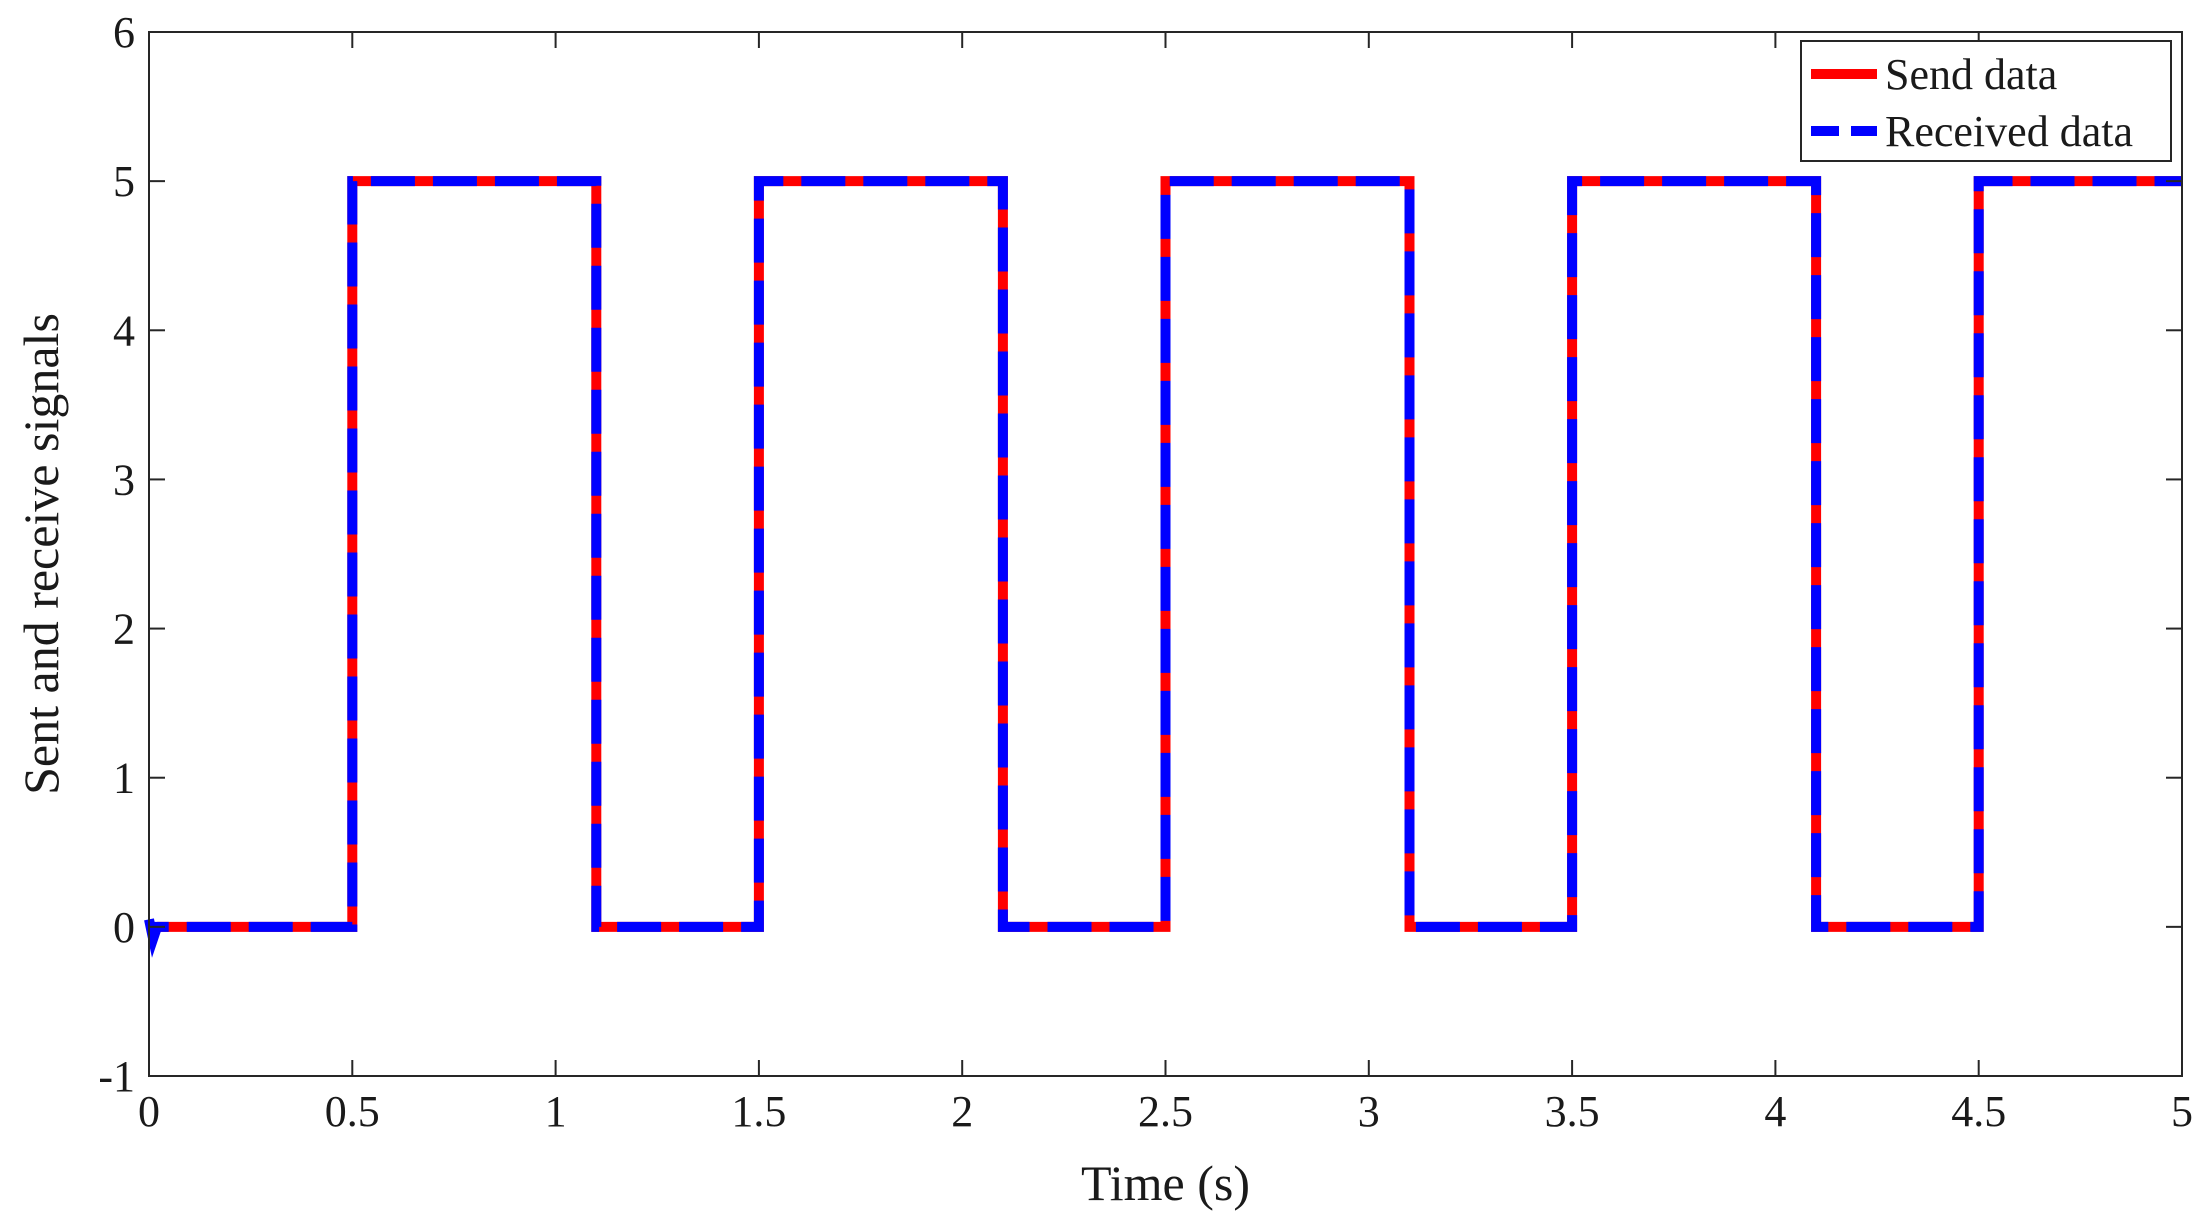 Image resolution: width=2208 pixels, height=1226 pixels. Describe the element at coordinates (352, 1111) in the screenshot. I see `x-tick-label: 0.5` at that location.